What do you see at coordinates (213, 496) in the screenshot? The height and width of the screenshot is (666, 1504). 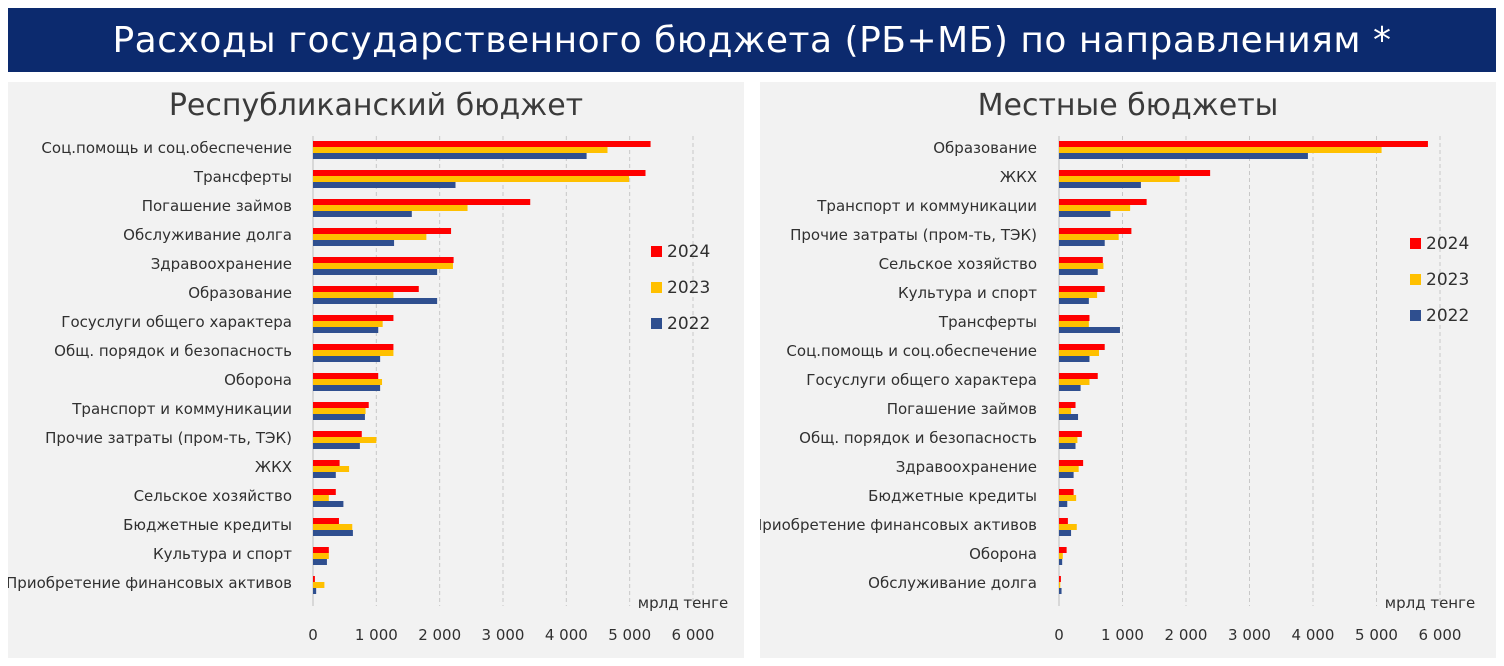 I see `category-label: Сельское хозяйство` at bounding box center [213, 496].